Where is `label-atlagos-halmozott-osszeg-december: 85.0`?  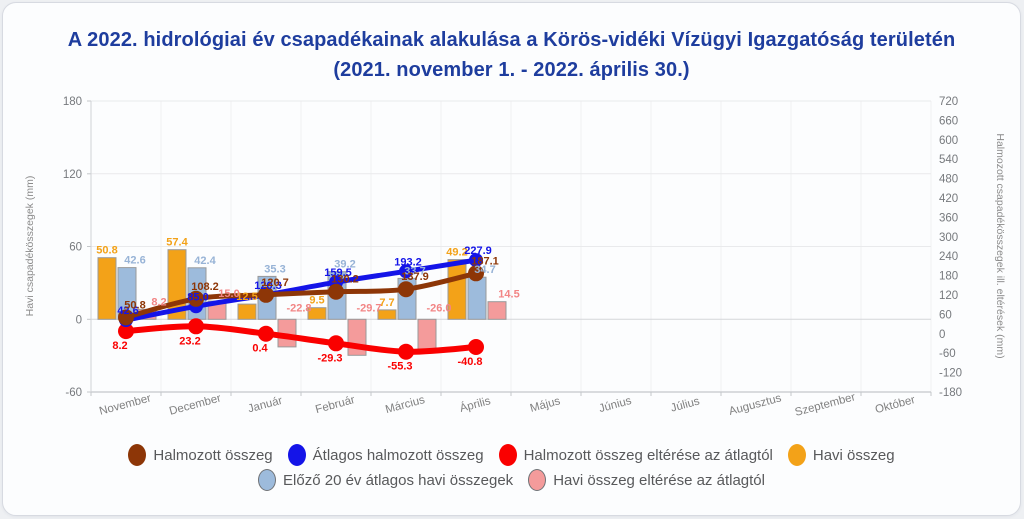 label-atlagos-halmozott-osszeg-december: 85.0 is located at coordinates (197, 297).